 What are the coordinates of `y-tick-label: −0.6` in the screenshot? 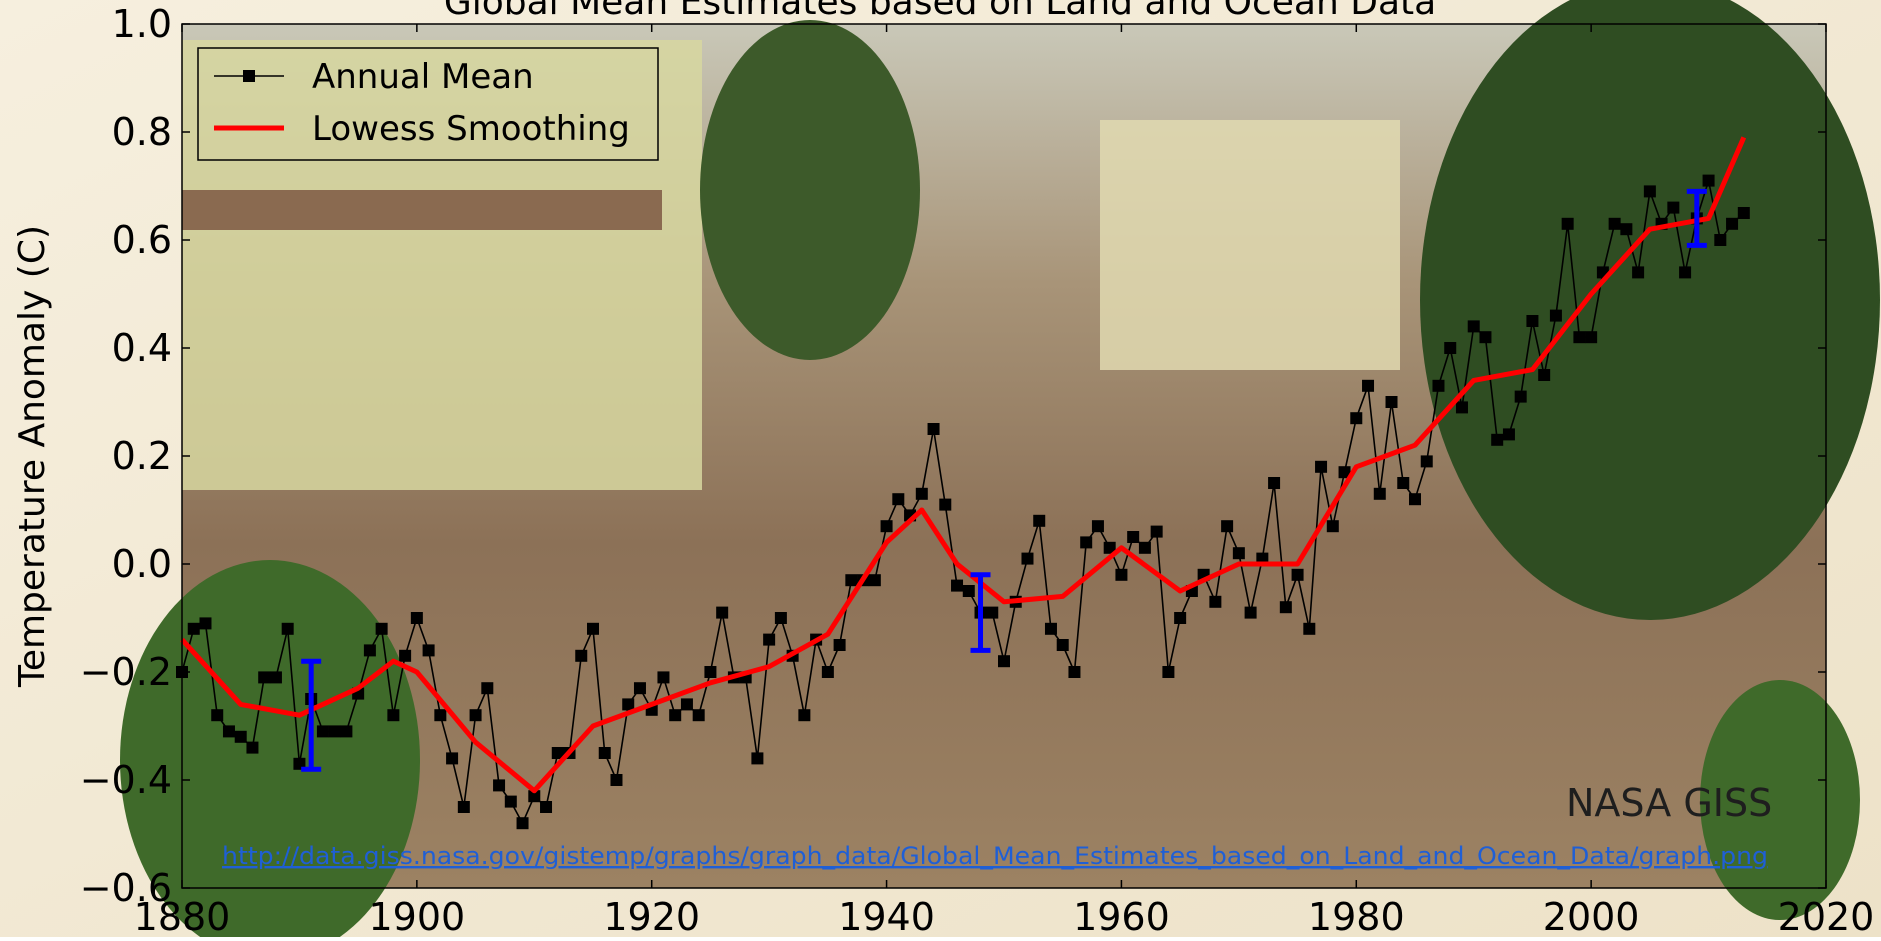 It's located at (126, 888).